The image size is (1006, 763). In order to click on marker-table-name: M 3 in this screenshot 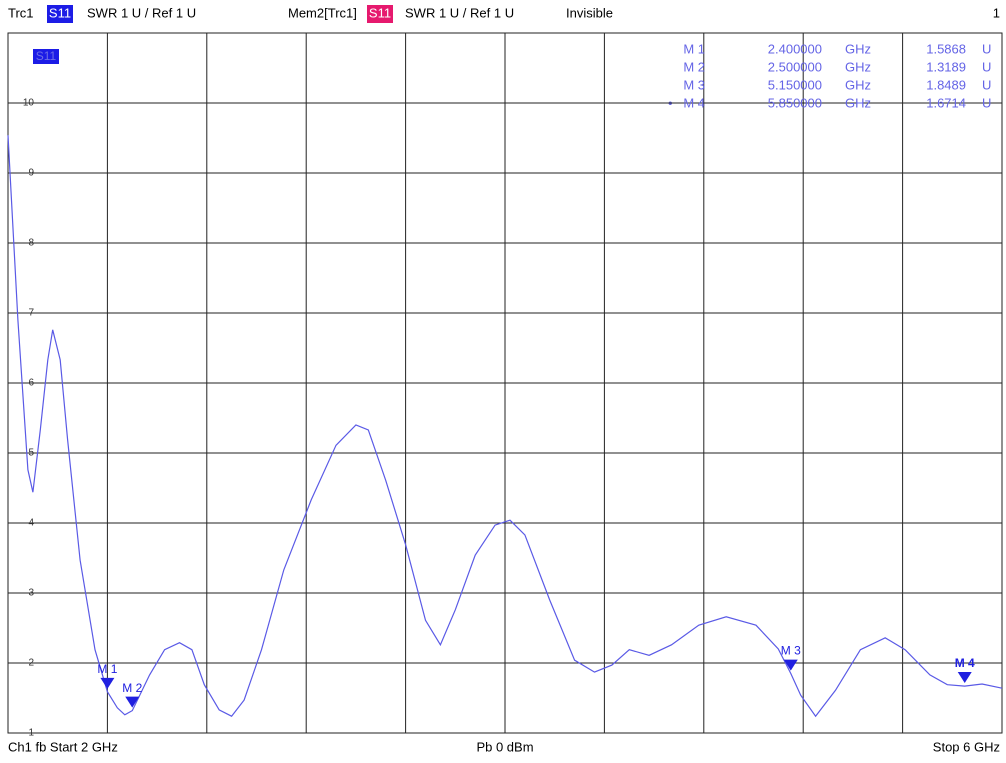, I will do `click(694, 84)`.